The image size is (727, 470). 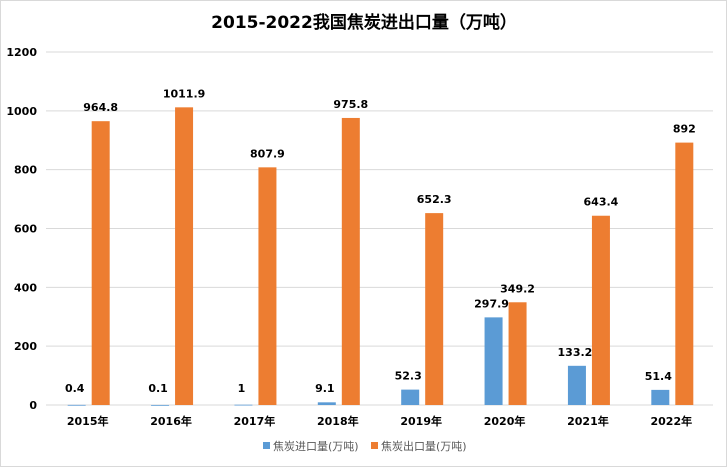 What do you see at coordinates (267, 153) in the screenshot?
I see `data-label: 807.9` at bounding box center [267, 153].